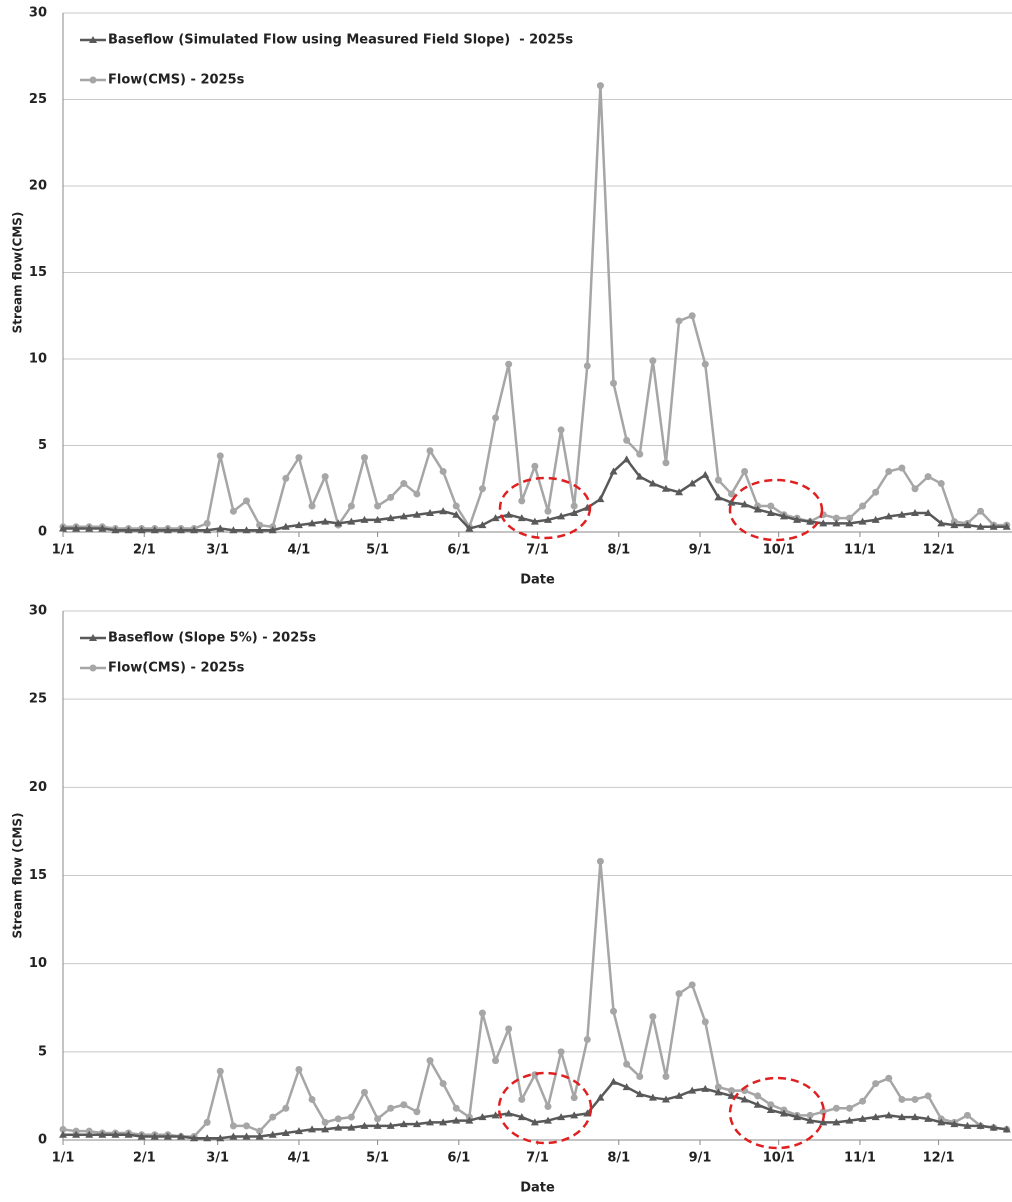 The image size is (1012, 1202). What do you see at coordinates (700, 550) in the screenshot?
I see `x-tick-label: 9/1` at bounding box center [700, 550].